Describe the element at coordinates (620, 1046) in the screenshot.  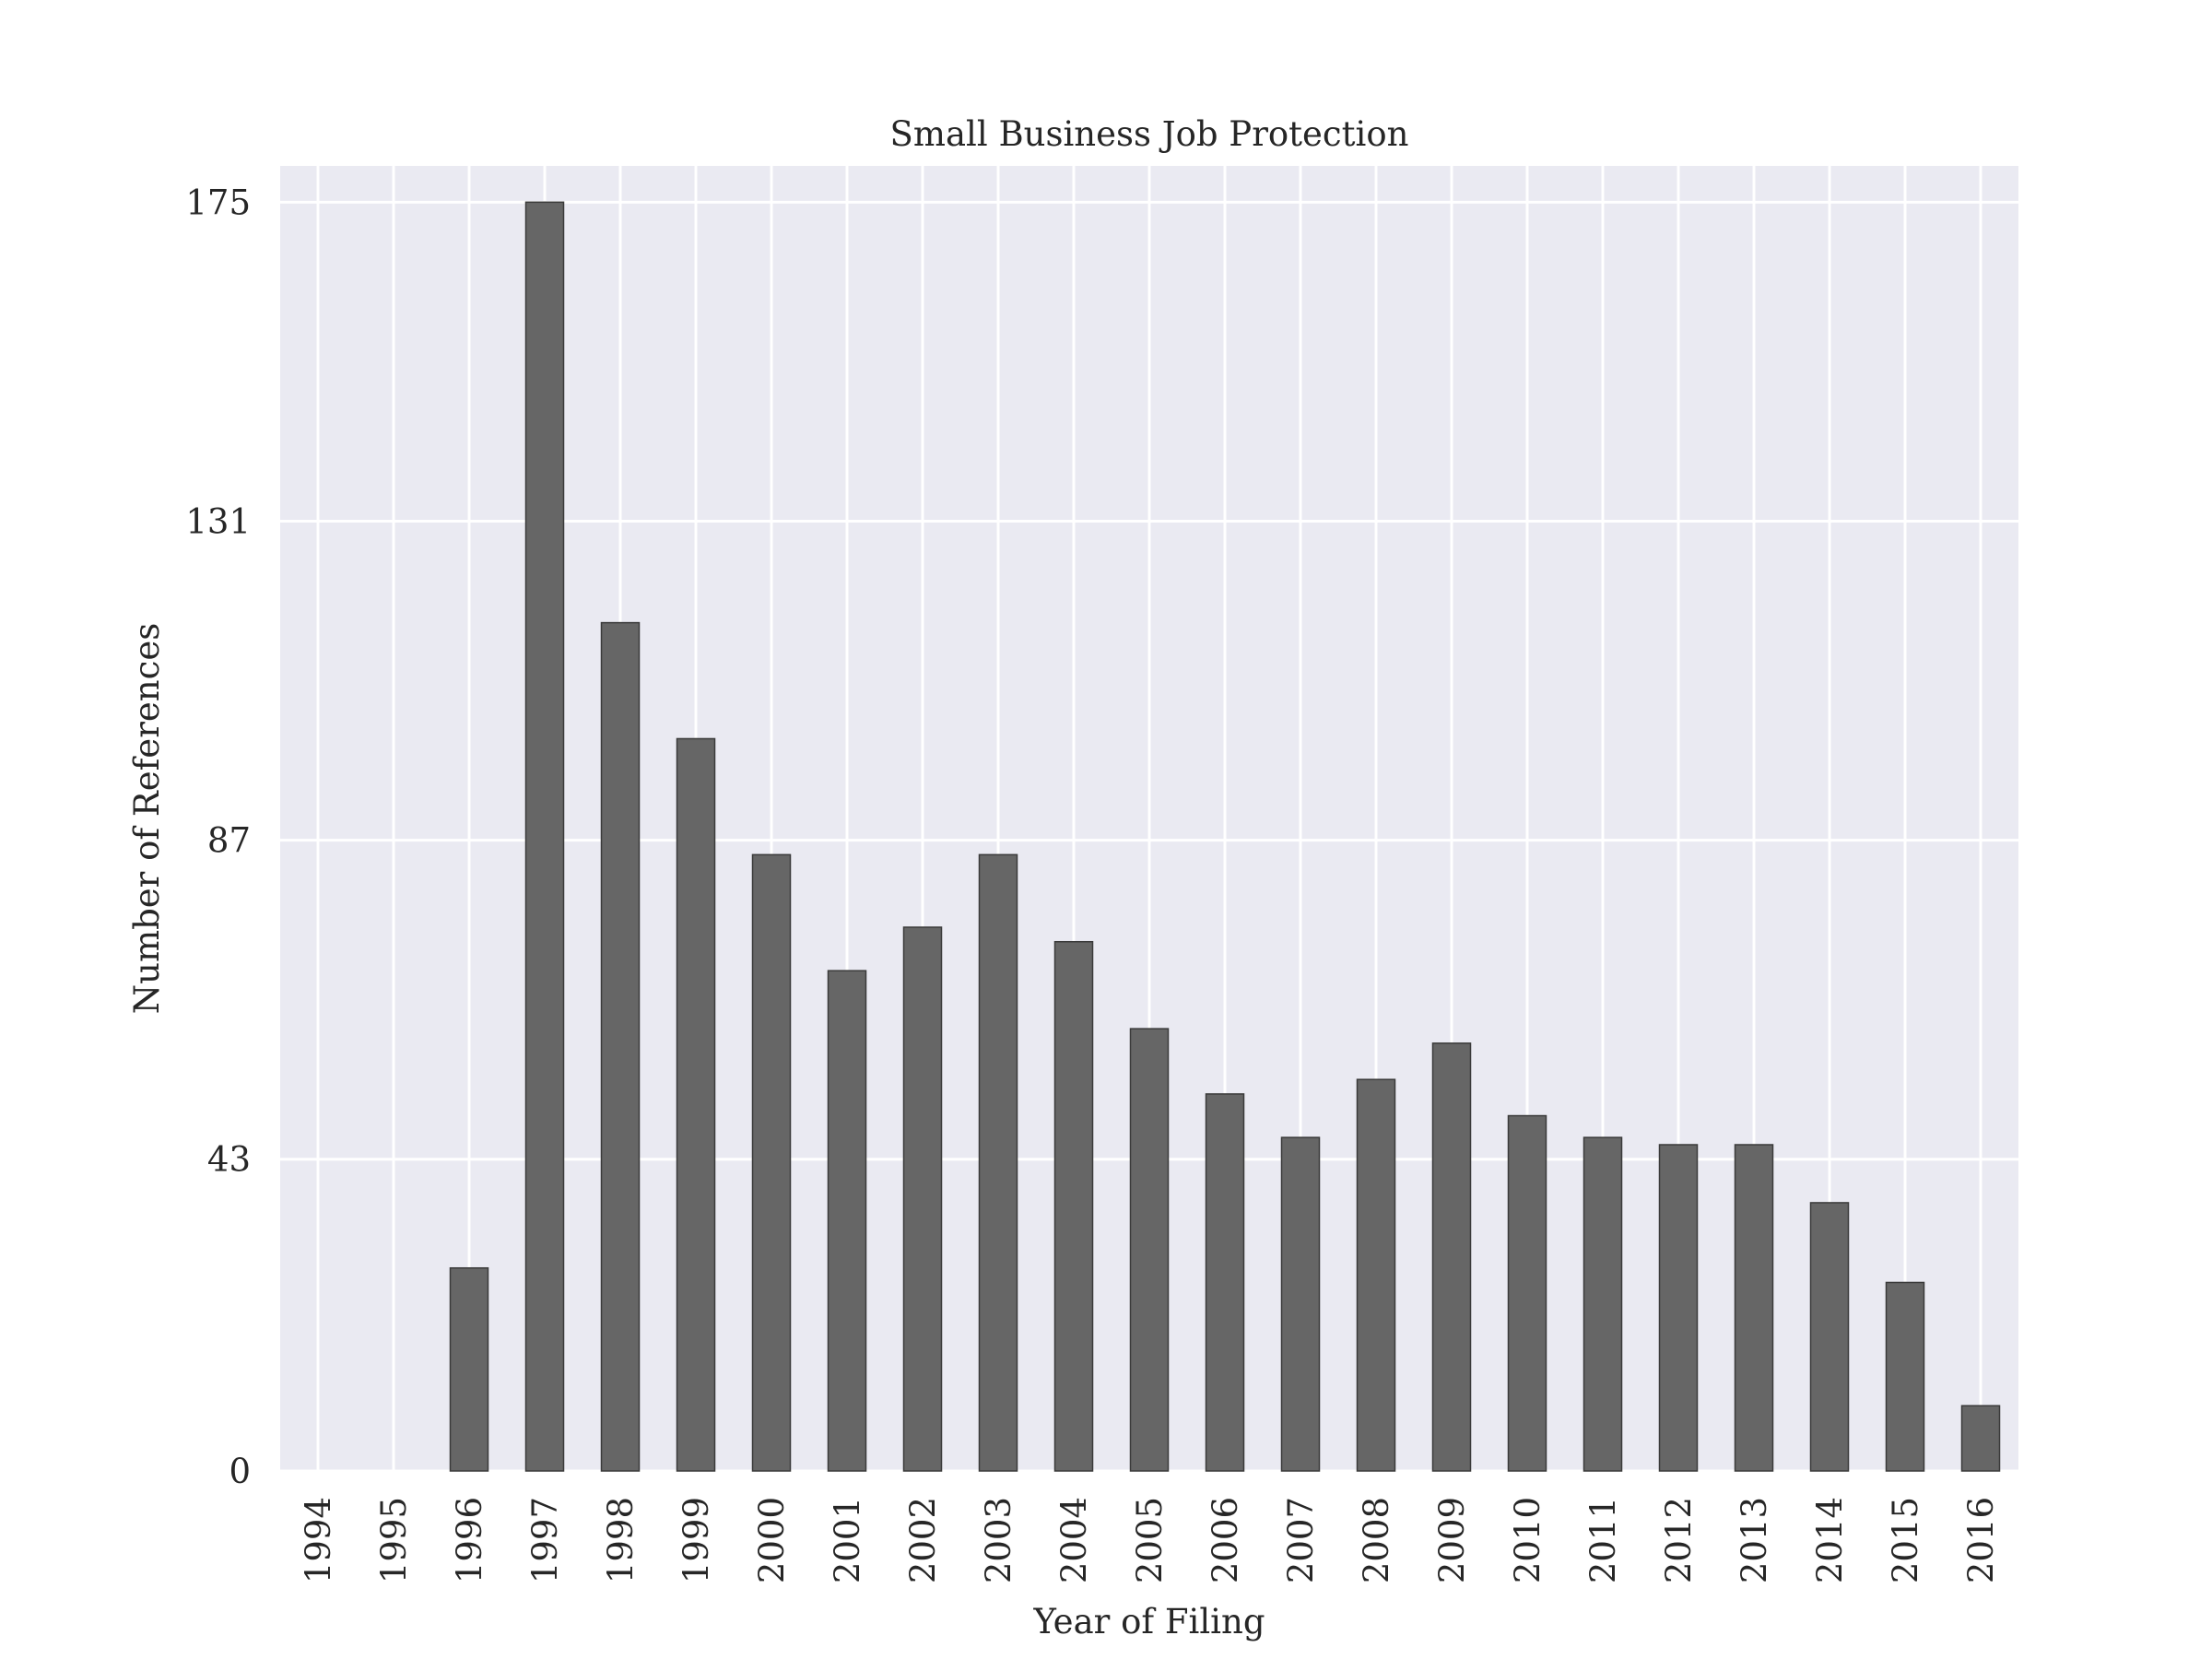
I see `bar-1998` at that location.